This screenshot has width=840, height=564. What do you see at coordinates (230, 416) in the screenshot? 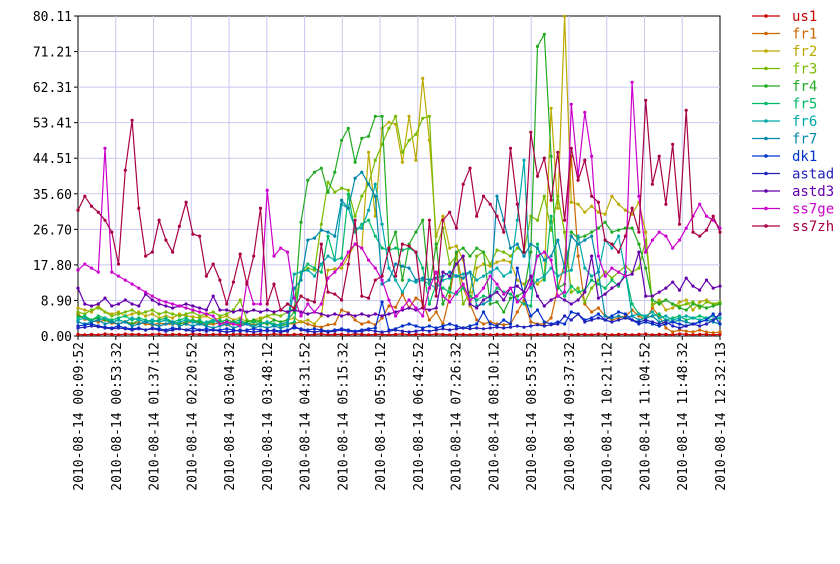
I see `x-tick-label: 2010-08-14 03:04:32` at bounding box center [230, 416].